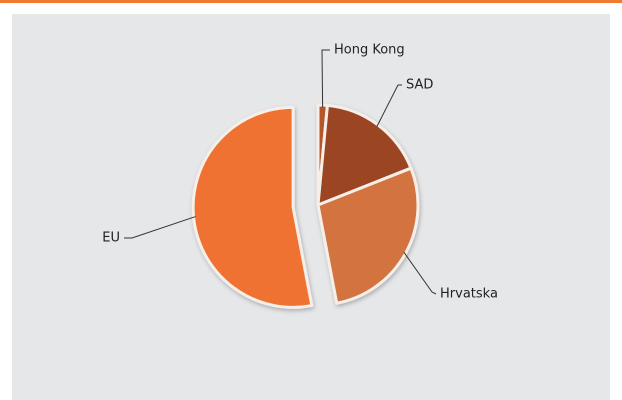 The width and height of the screenshot is (622, 400). Describe the element at coordinates (311, 1) in the screenshot. I see `top-border` at that location.